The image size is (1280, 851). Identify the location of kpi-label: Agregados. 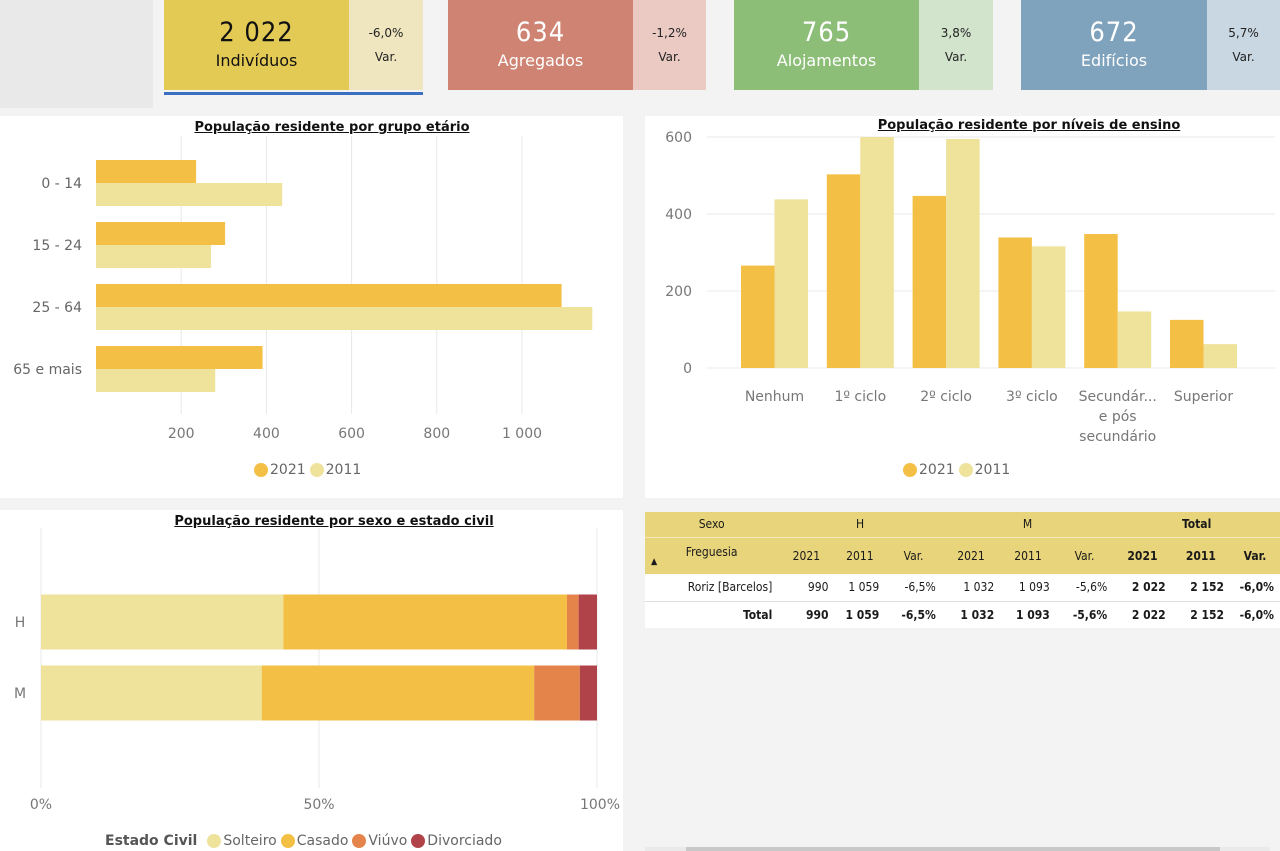
(540, 60).